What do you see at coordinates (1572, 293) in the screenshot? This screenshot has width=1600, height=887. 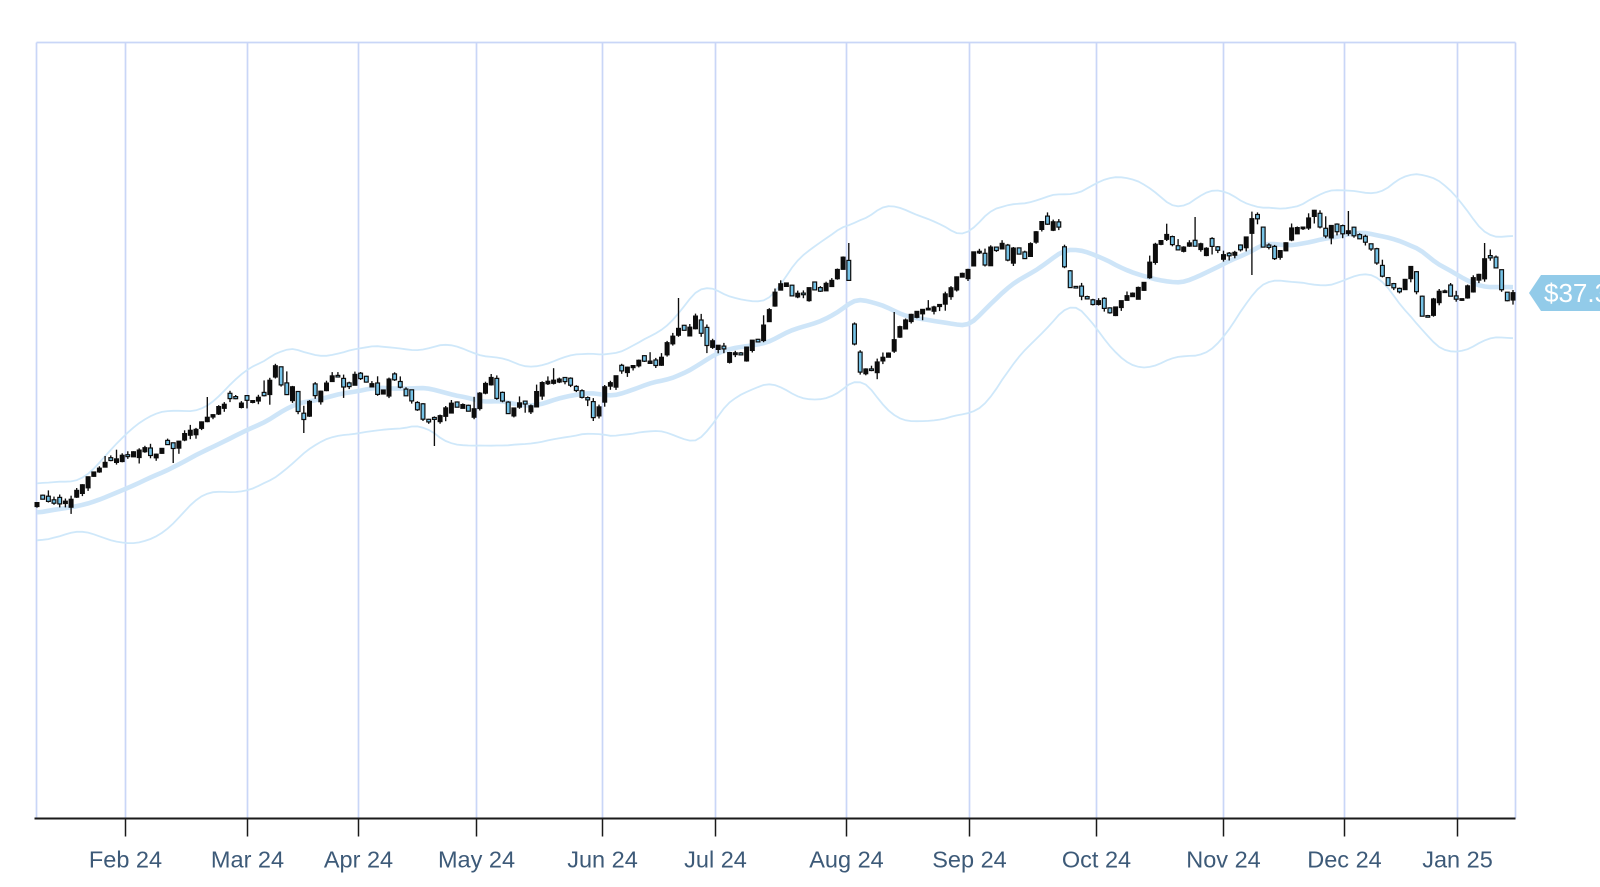 I see `svg-text: $37.34` at bounding box center [1572, 293].